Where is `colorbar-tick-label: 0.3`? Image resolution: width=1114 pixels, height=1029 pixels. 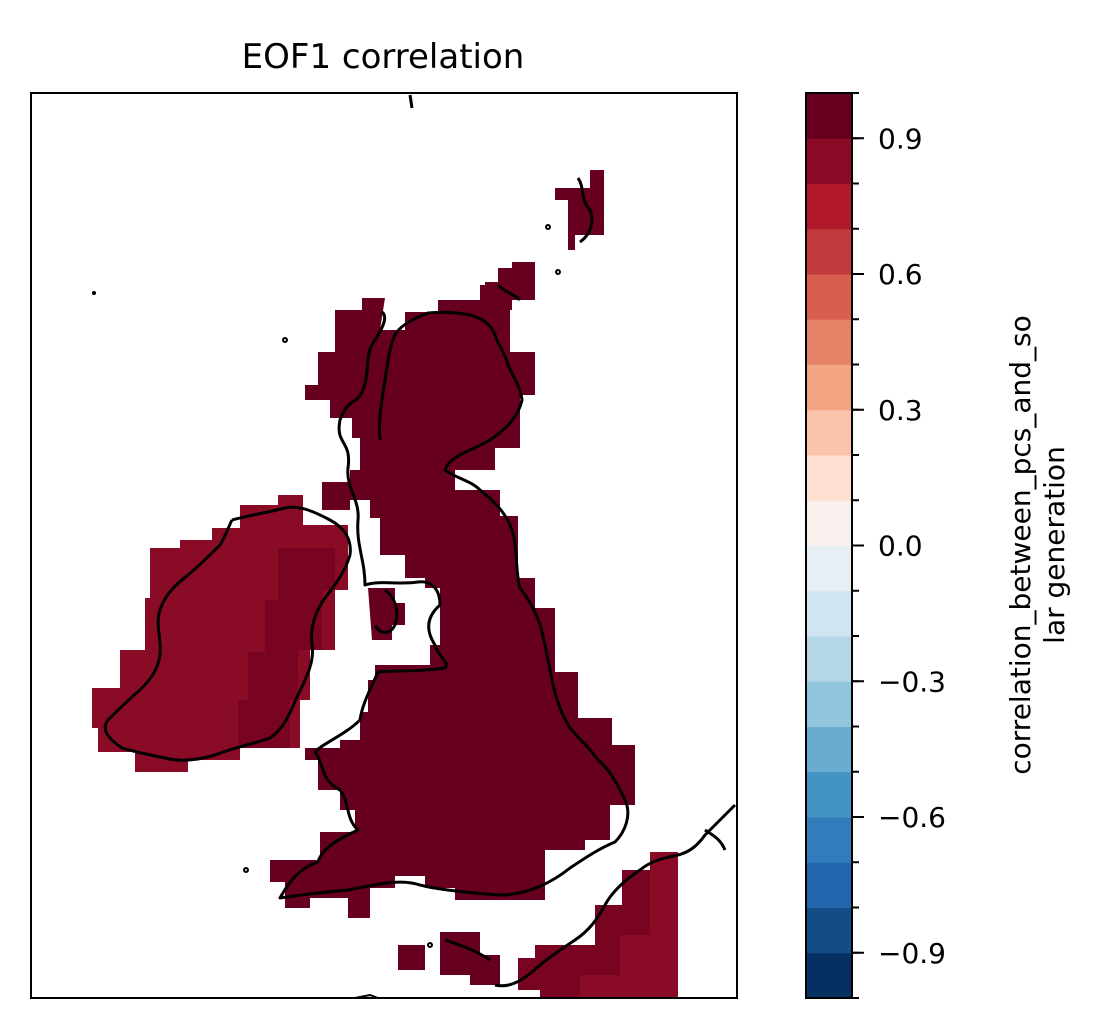 colorbar-tick-label: 0.3 is located at coordinates (900, 410).